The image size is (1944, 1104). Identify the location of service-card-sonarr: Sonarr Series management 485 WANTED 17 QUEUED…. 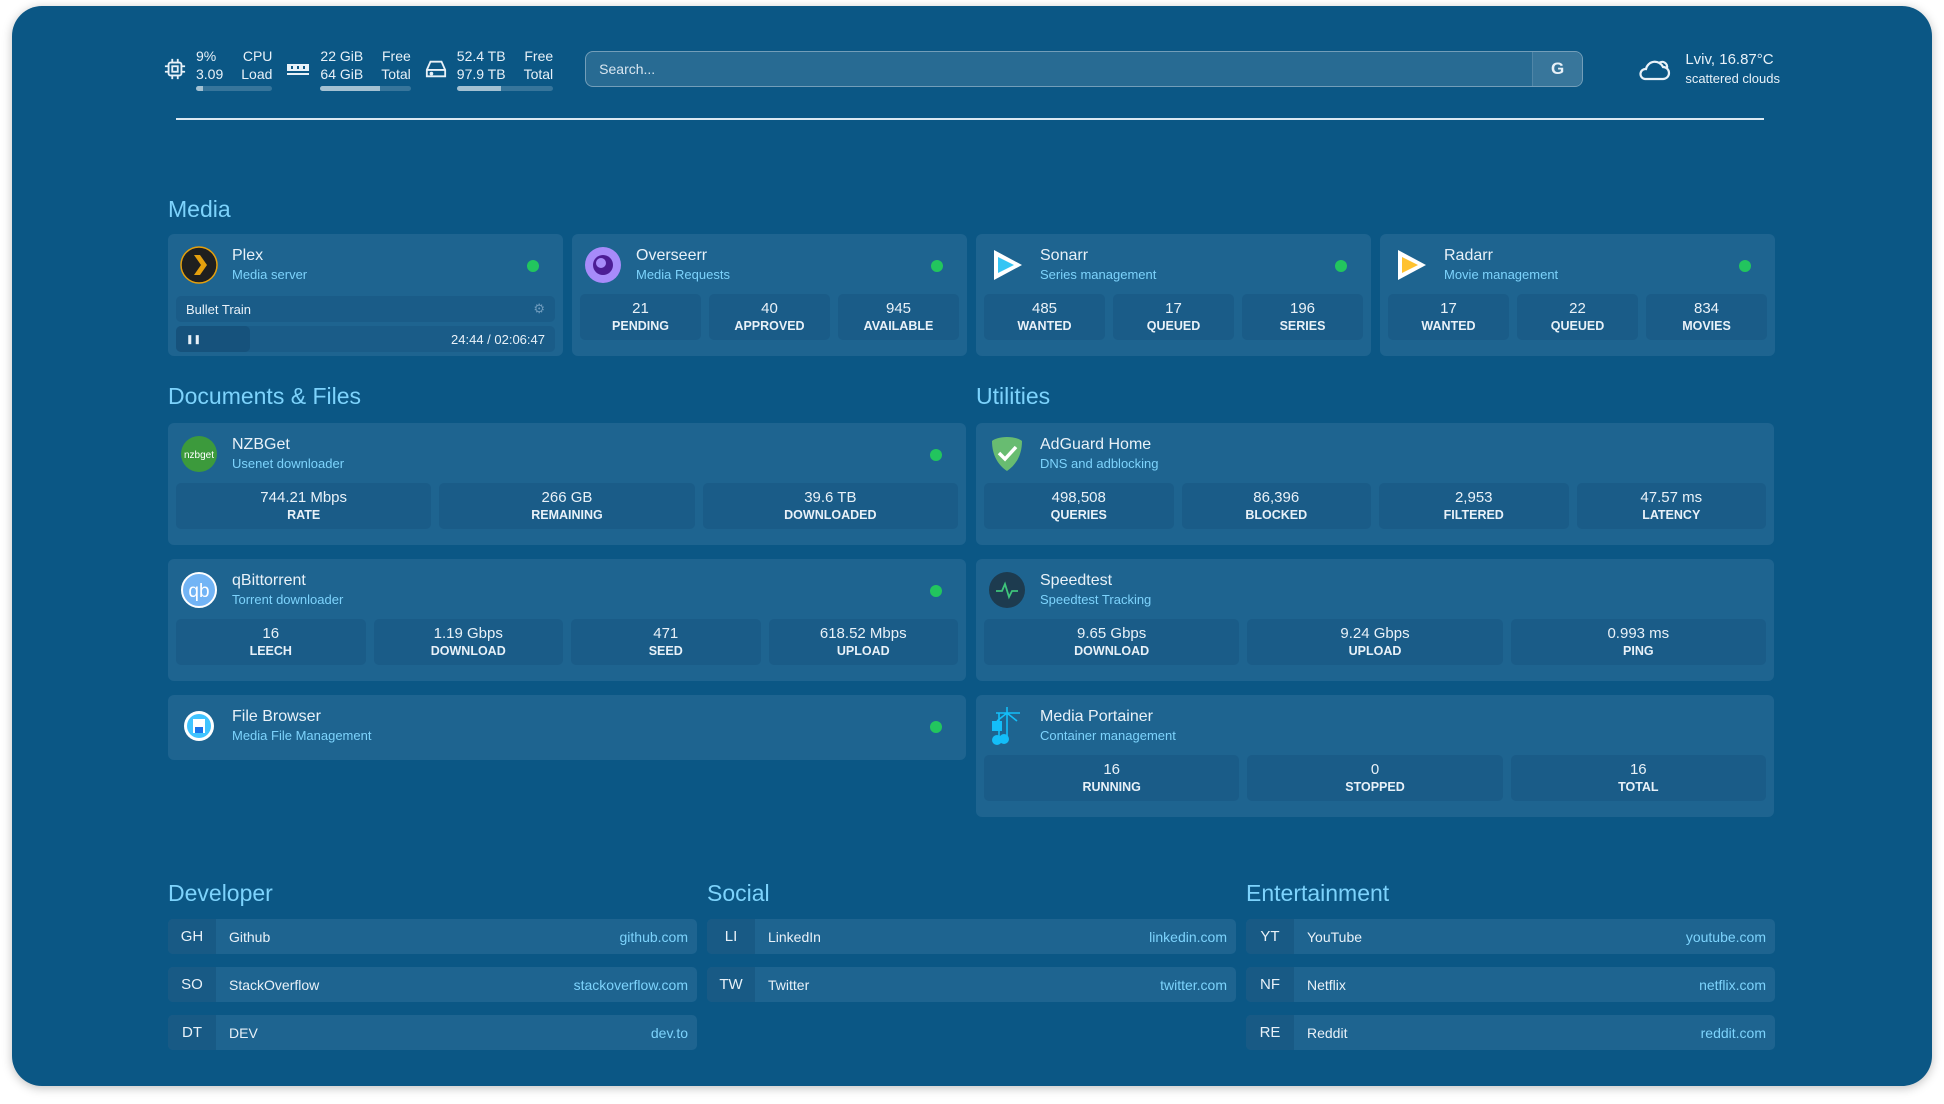
(1173, 295).